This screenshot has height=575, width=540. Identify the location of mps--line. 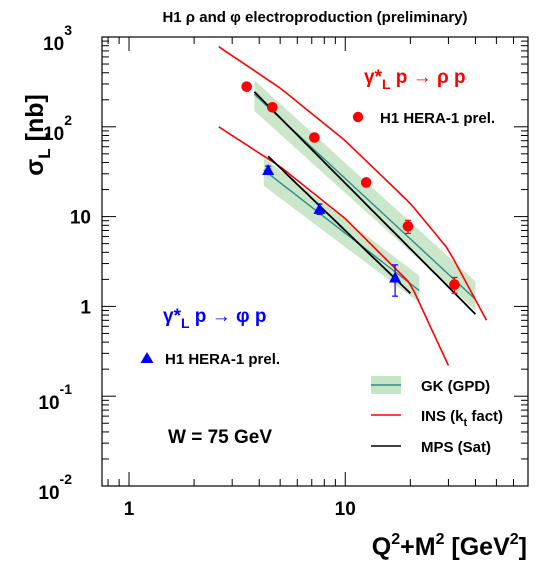
(339, 224).